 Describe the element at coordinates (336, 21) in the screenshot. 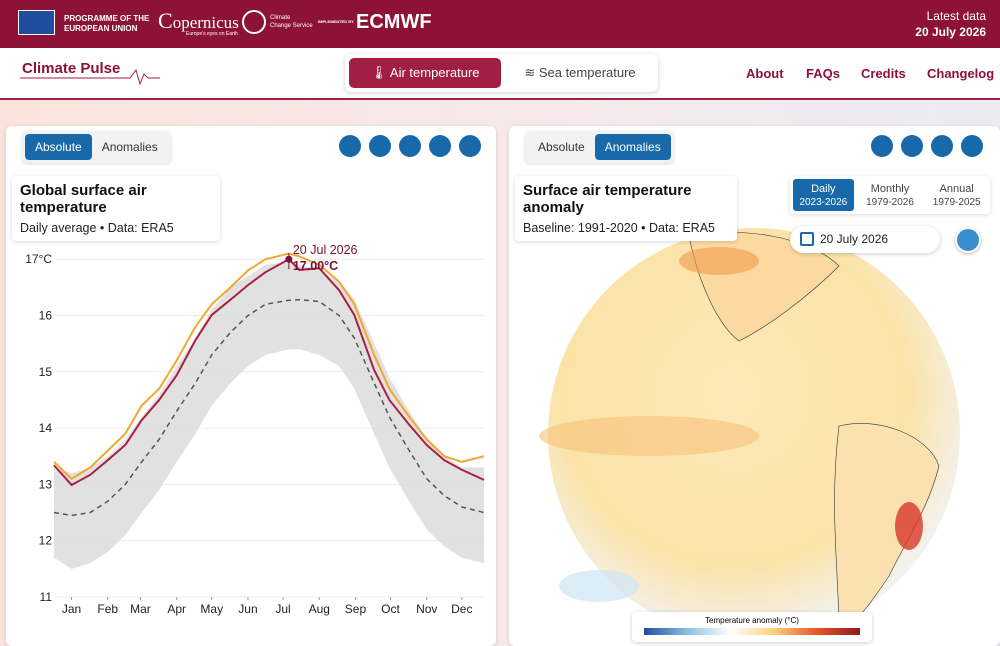

I see `implemented-by: IMPLEMENTED BY` at that location.